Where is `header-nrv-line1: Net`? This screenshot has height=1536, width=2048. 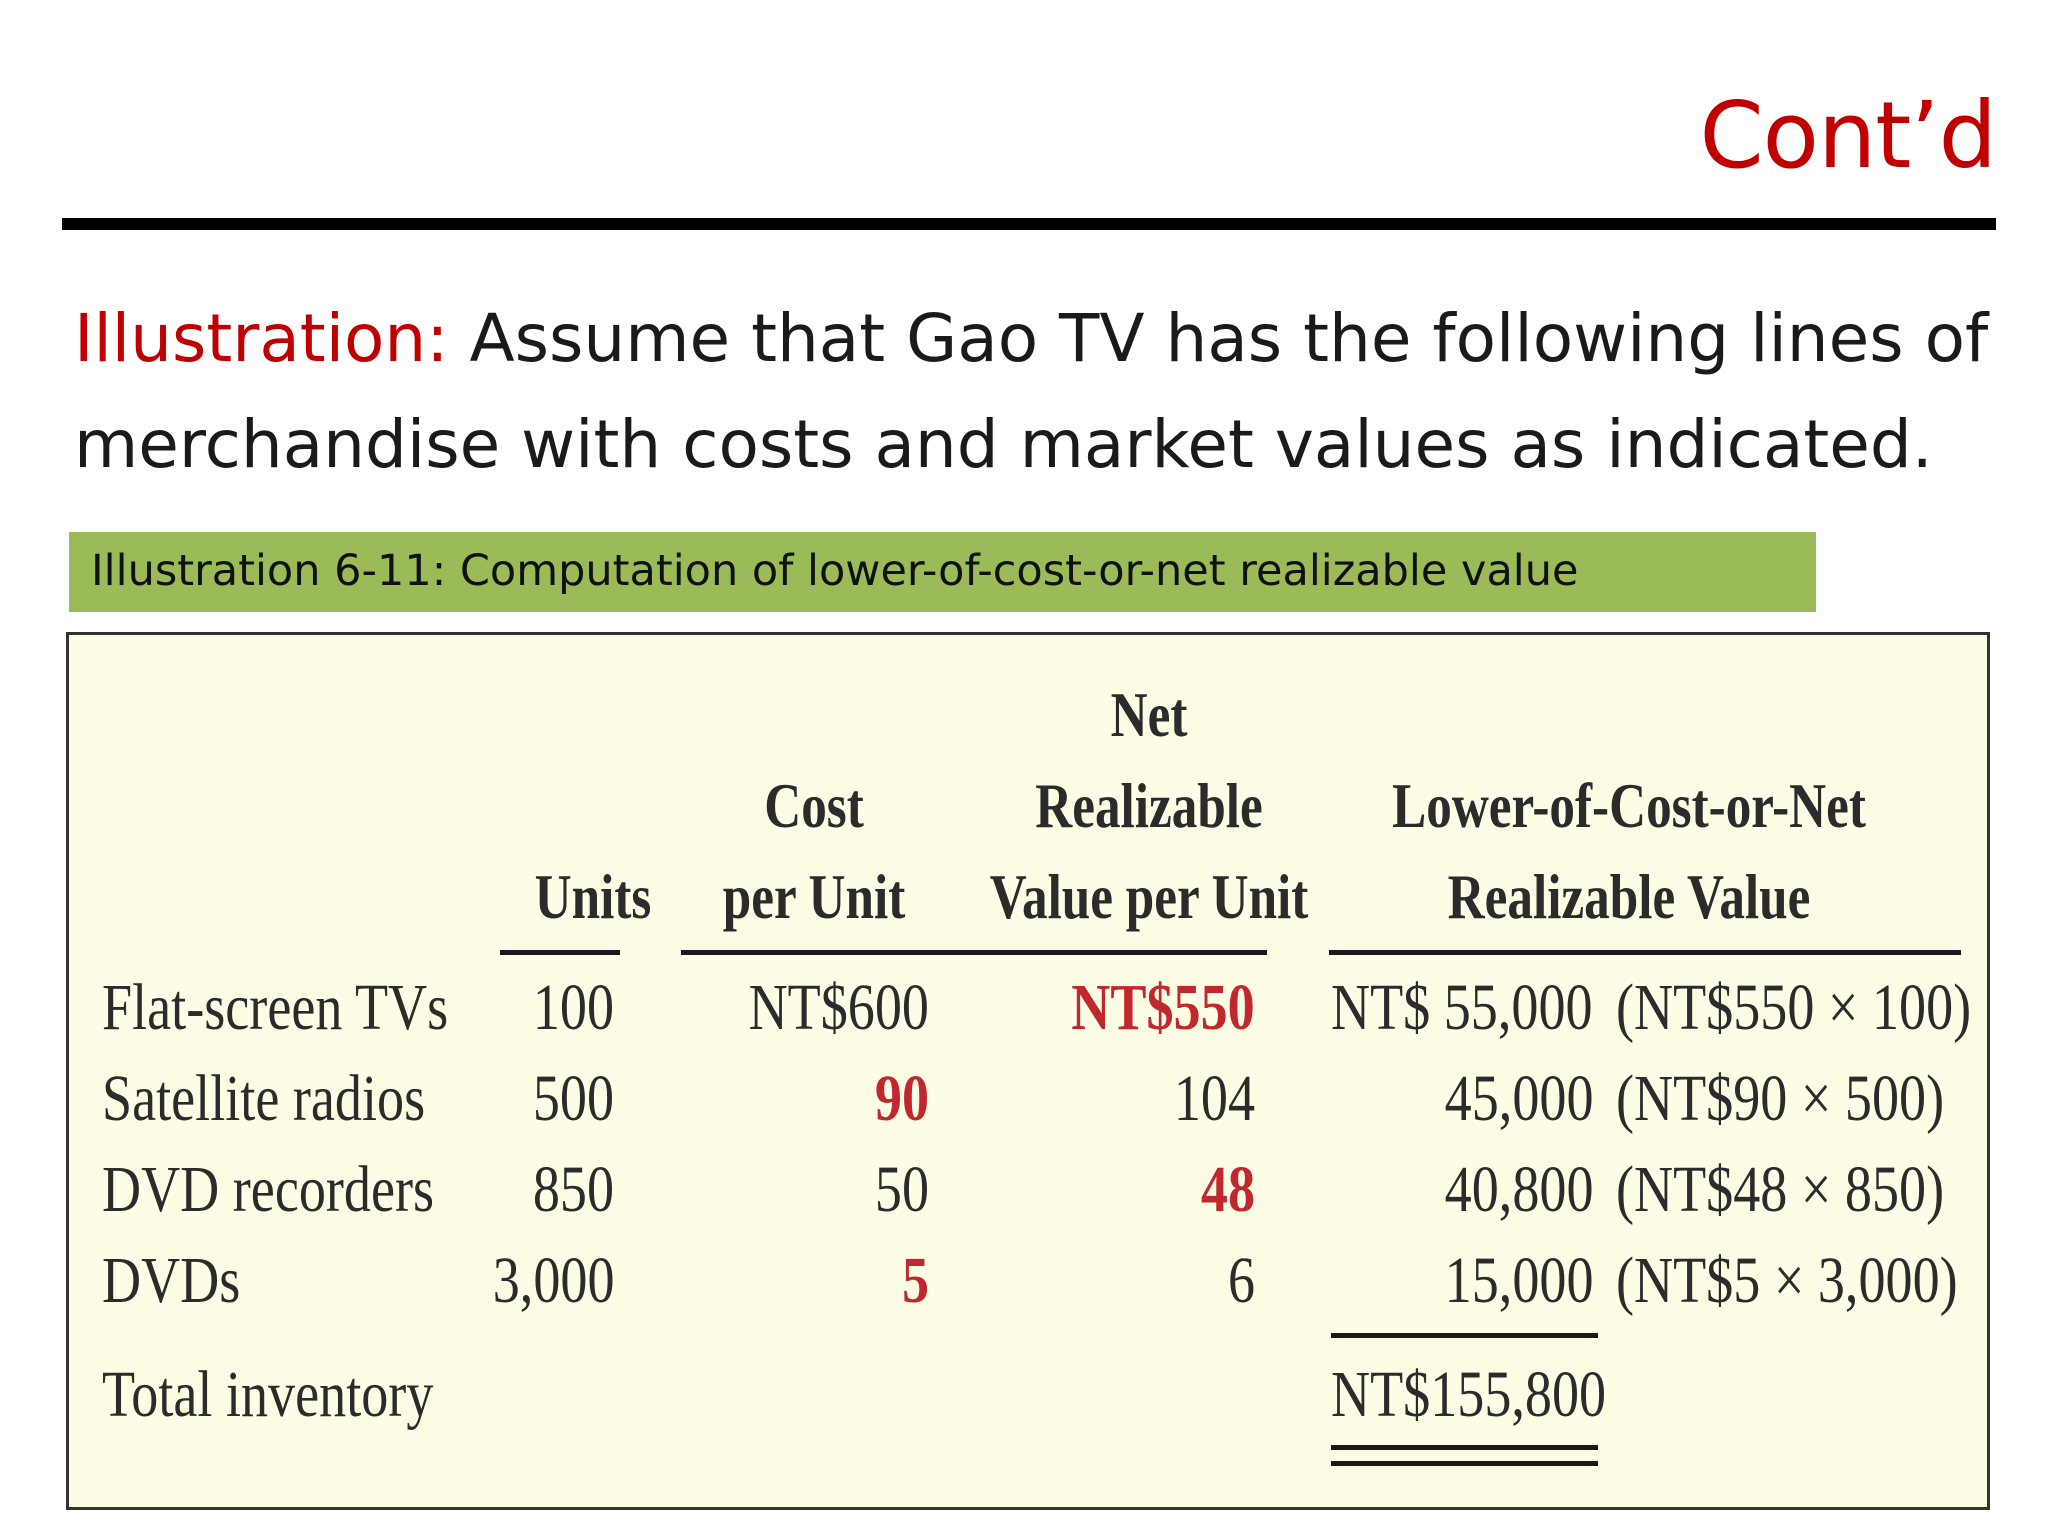
header-nrv-line1: Net is located at coordinates (1149, 714).